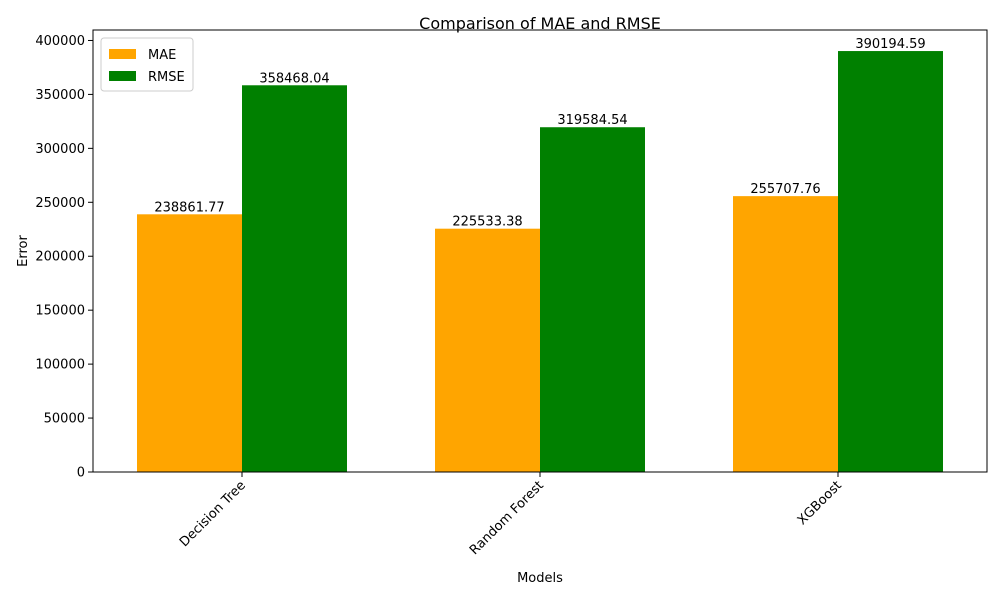 The height and width of the screenshot is (600, 1000). I want to click on y-tick-label-1: 50000, so click(64, 419).